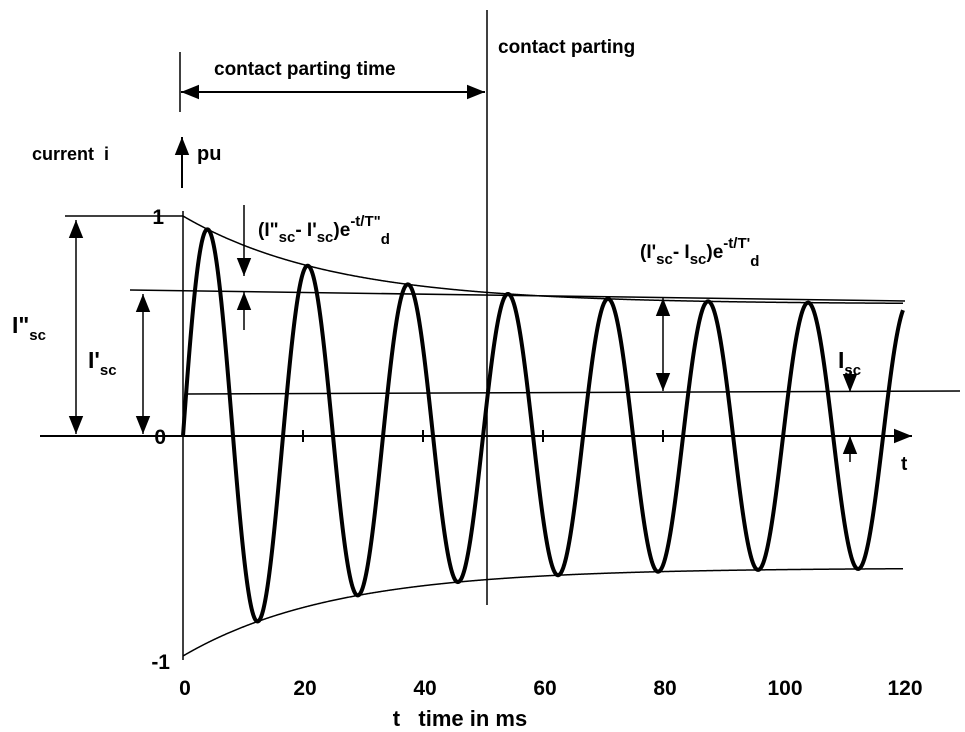 The image size is (965, 732). Describe the element at coordinates (699, 252) in the screenshot. I see `transient-decay-formula: (I'sc- Isc)e-t/T'd` at that location.